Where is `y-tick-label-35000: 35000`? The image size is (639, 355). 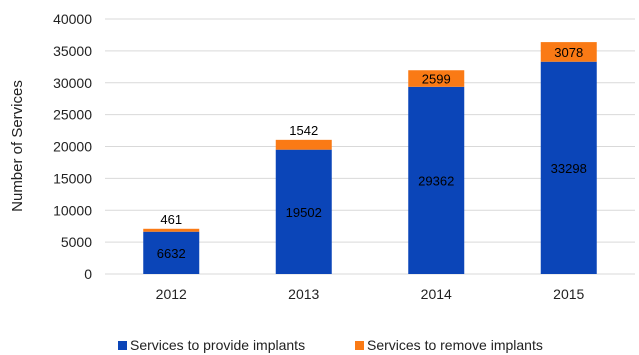
y-tick-label-35000: 35000 is located at coordinates (72, 51).